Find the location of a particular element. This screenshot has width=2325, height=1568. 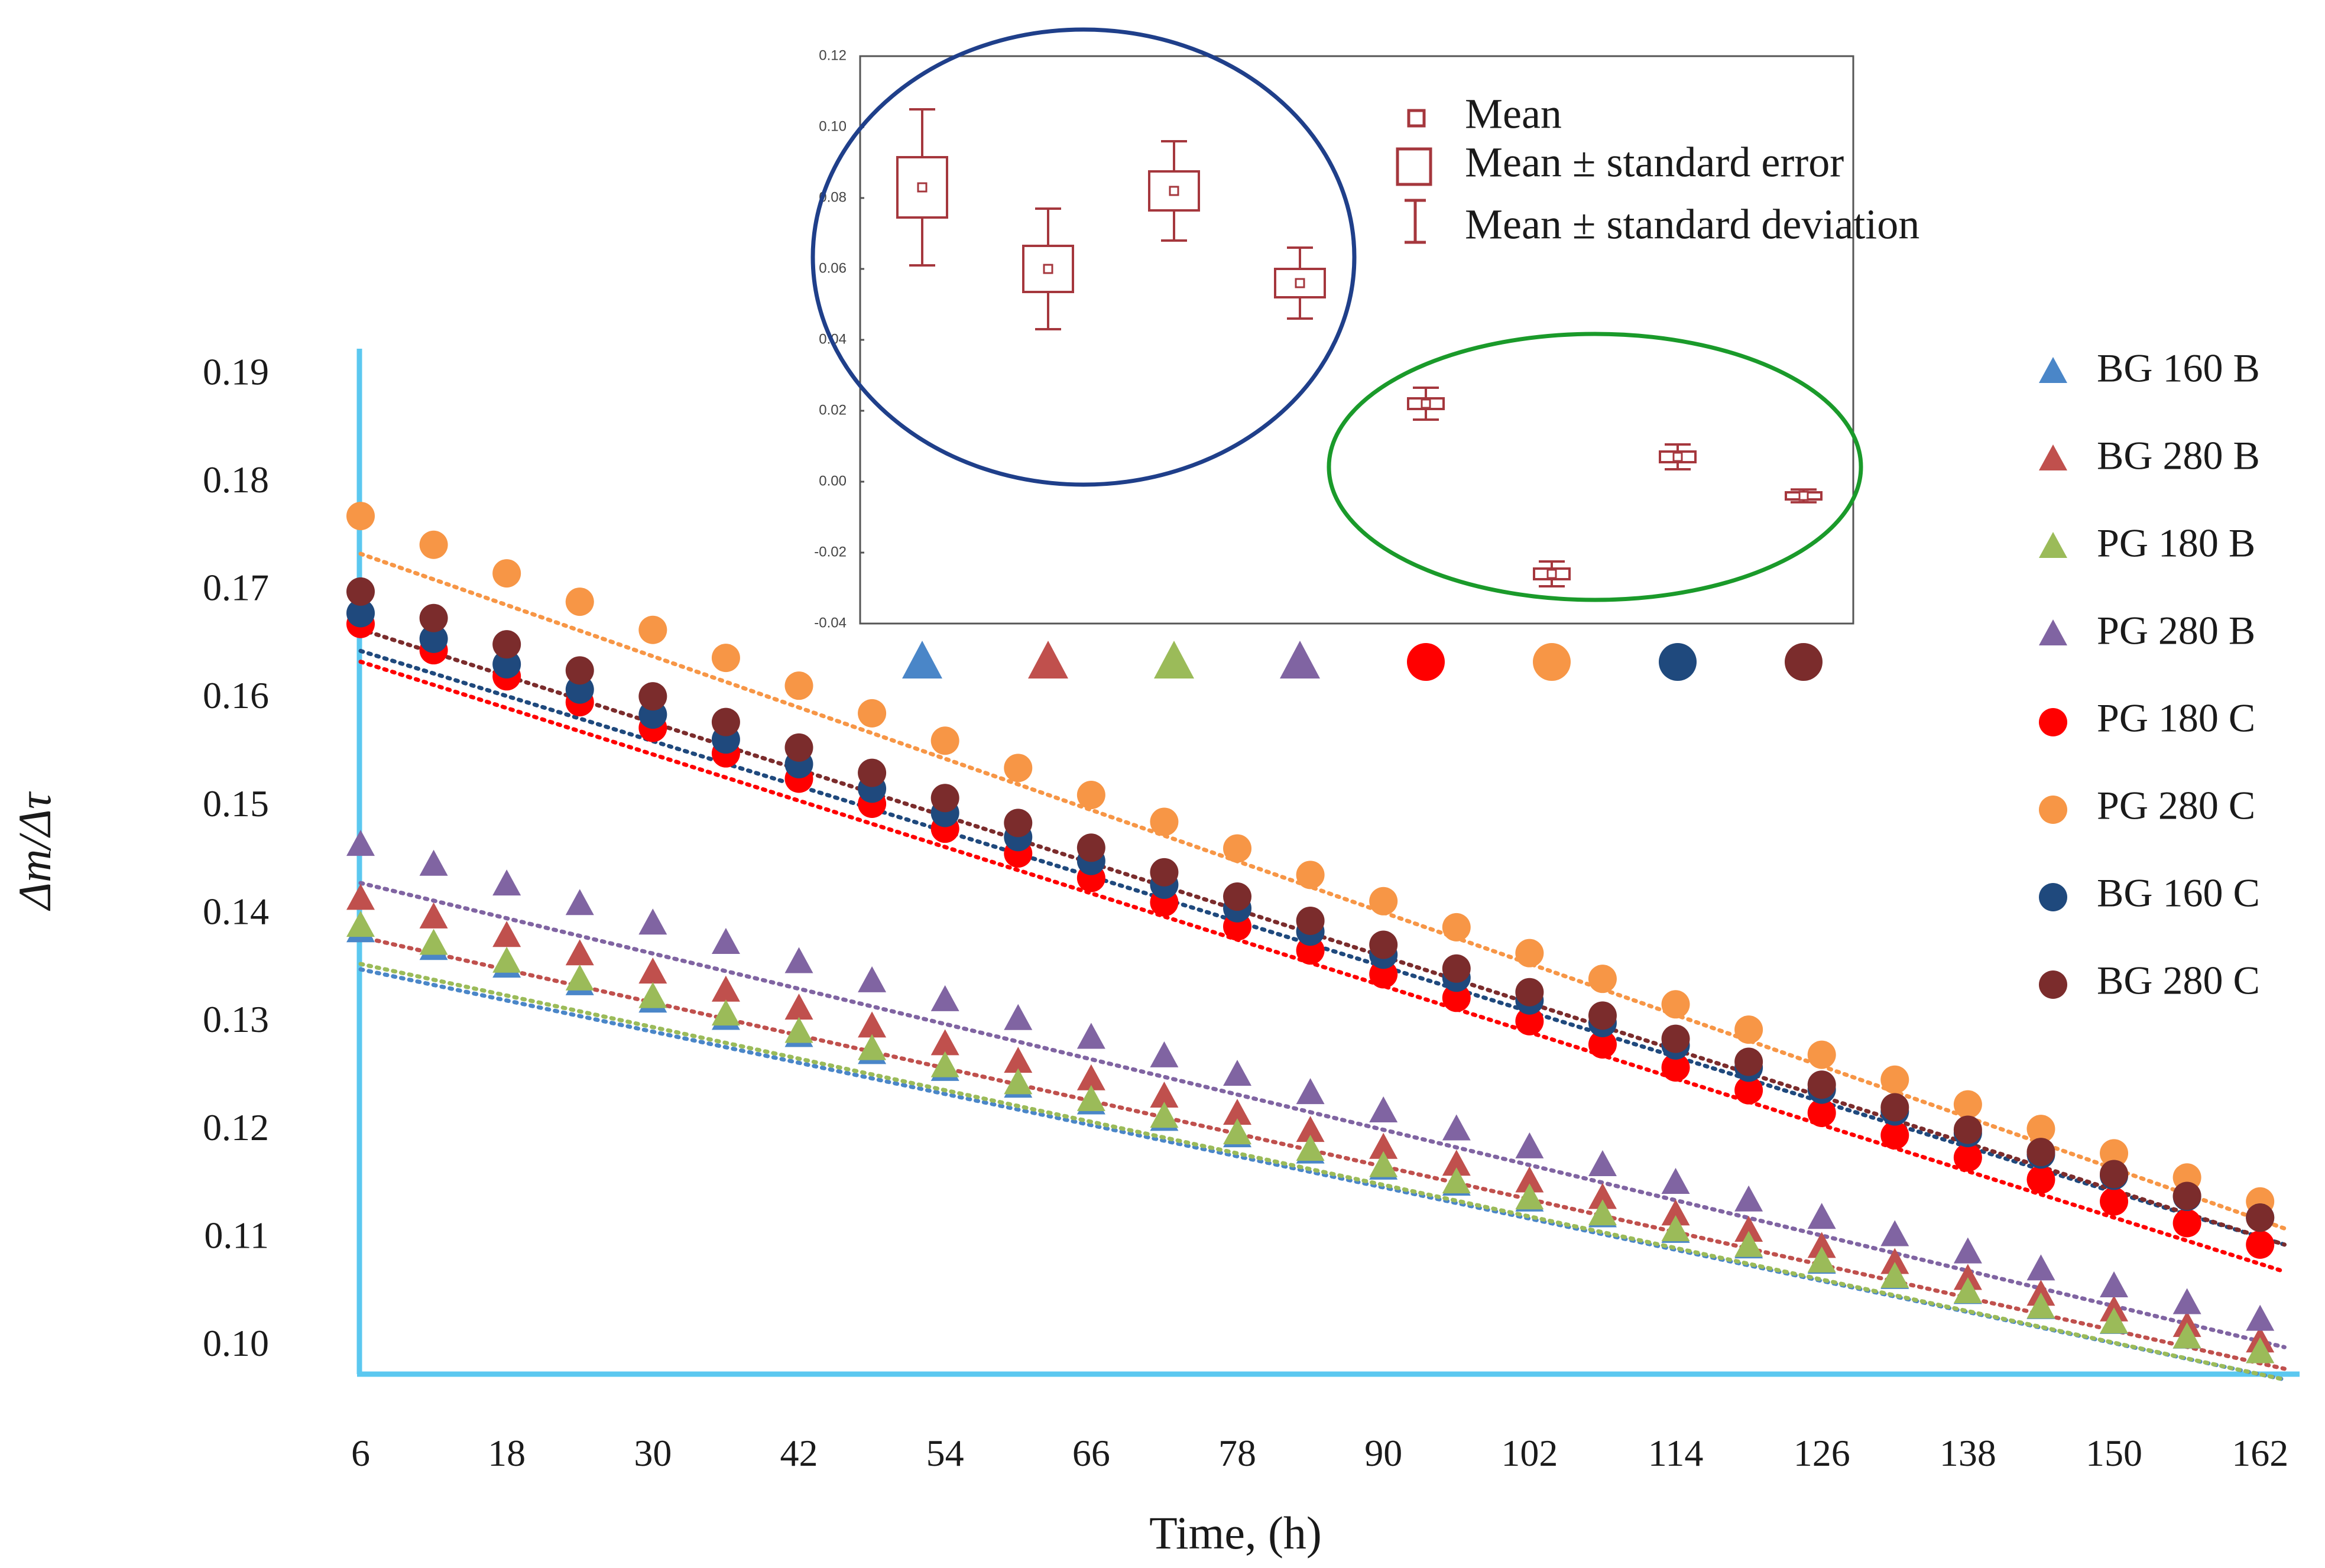

legend-circle-icon is located at coordinates (2053, 722).